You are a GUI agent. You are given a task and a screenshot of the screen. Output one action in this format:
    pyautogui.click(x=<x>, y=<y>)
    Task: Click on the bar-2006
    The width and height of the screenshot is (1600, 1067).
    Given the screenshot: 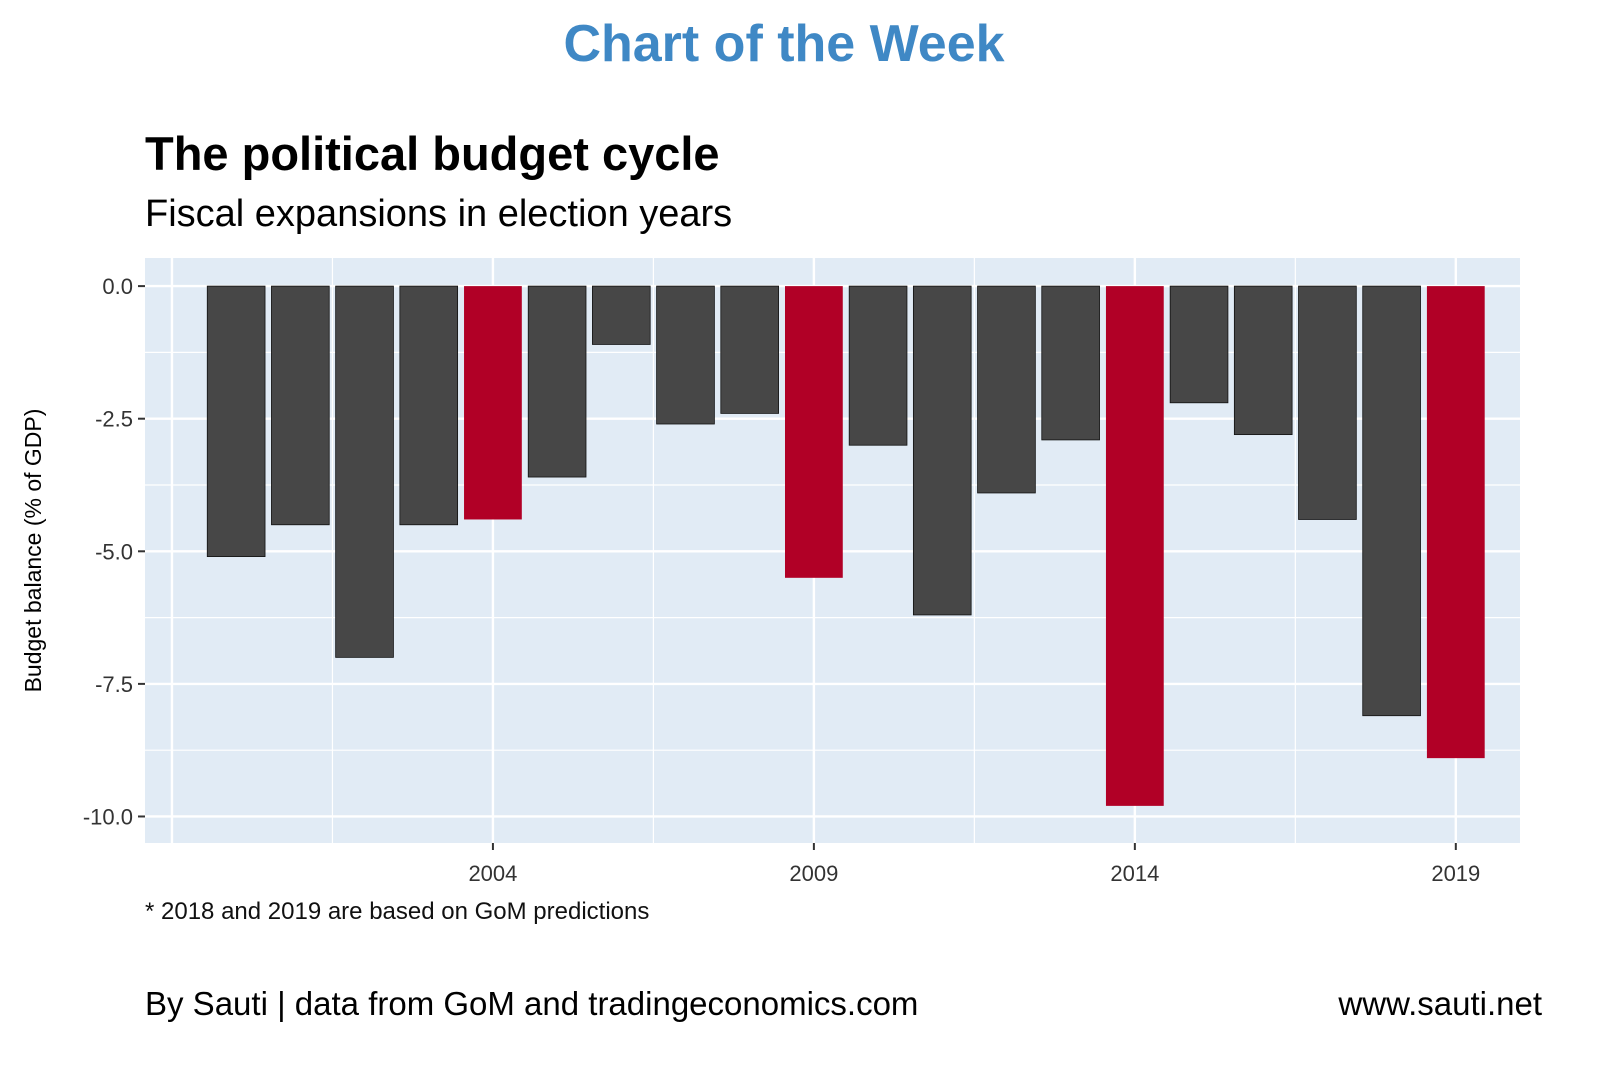 What is the action you would take?
    pyautogui.click(x=621, y=315)
    